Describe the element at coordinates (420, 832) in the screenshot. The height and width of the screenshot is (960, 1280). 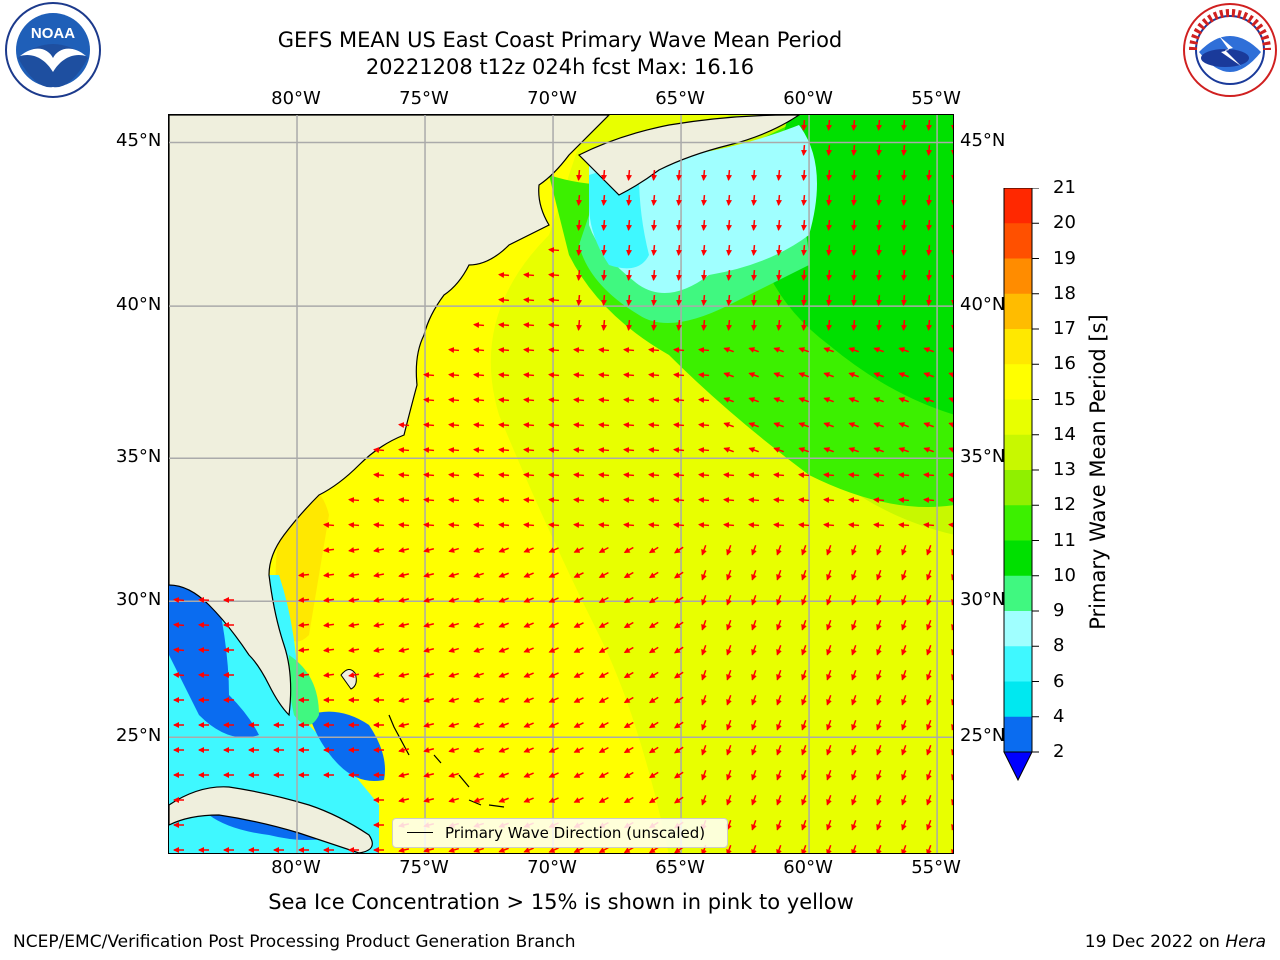
I see `legend-line-swatch` at that location.